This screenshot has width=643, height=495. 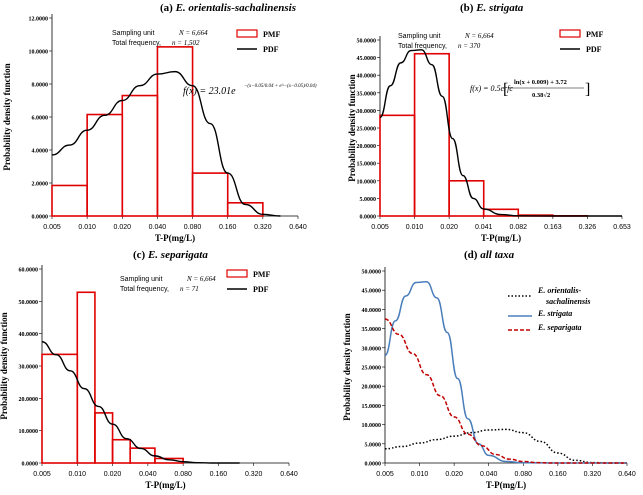 What do you see at coordinates (186, 43) in the screenshot?
I see `total-frequency-value: n = 1,502` at bounding box center [186, 43].